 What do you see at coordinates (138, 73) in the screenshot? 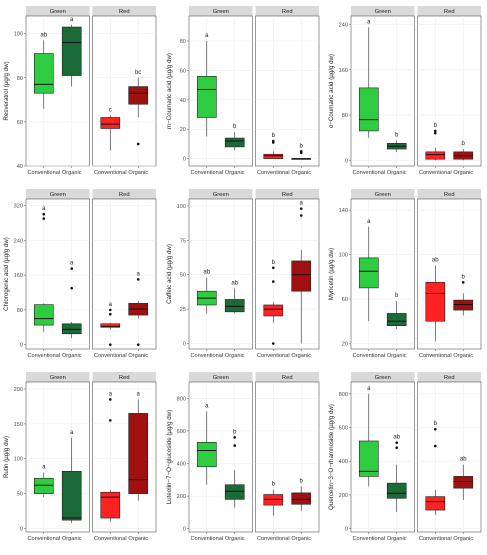
I see `significance-letter: bc` at bounding box center [138, 73].